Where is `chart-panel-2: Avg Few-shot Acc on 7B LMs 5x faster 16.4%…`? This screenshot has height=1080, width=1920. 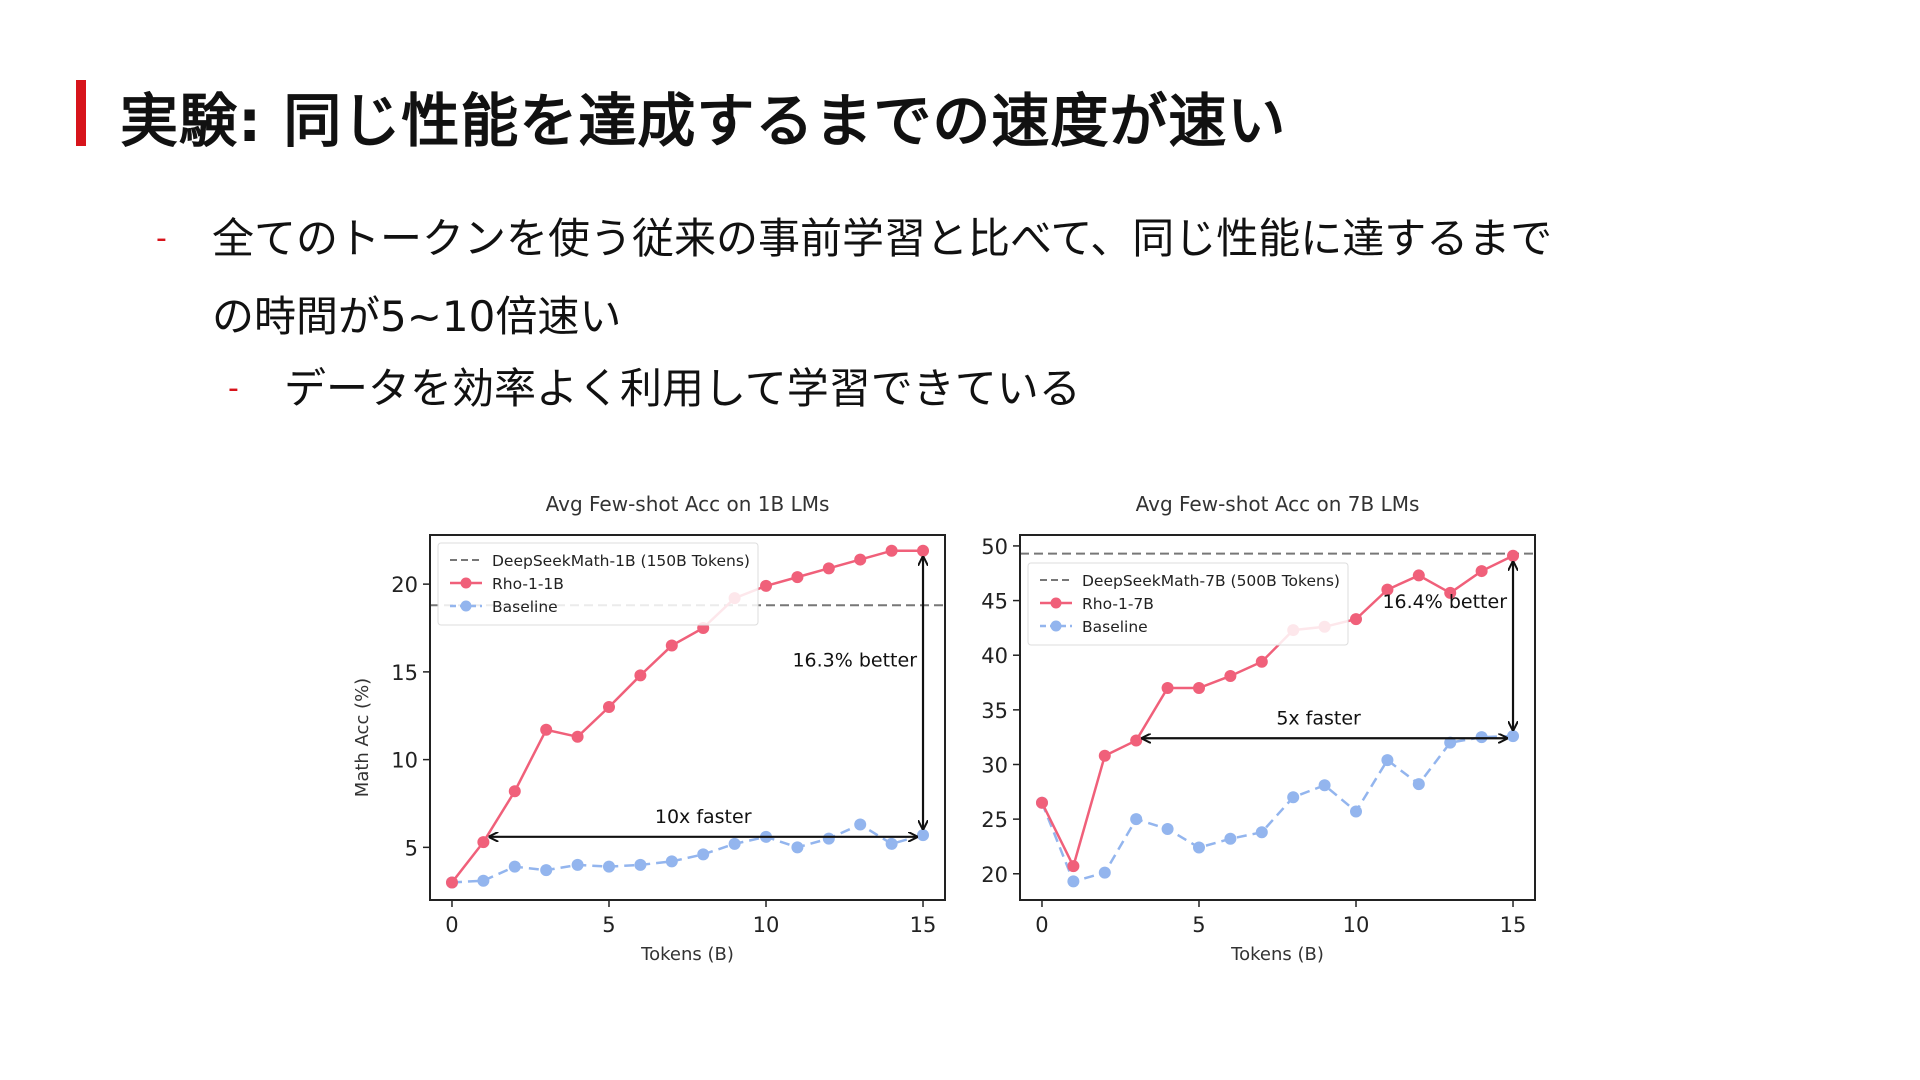
chart-panel-2: Avg Few-shot Acc on 7B LMs 5x faster 16.4%… is located at coordinates (1258, 728).